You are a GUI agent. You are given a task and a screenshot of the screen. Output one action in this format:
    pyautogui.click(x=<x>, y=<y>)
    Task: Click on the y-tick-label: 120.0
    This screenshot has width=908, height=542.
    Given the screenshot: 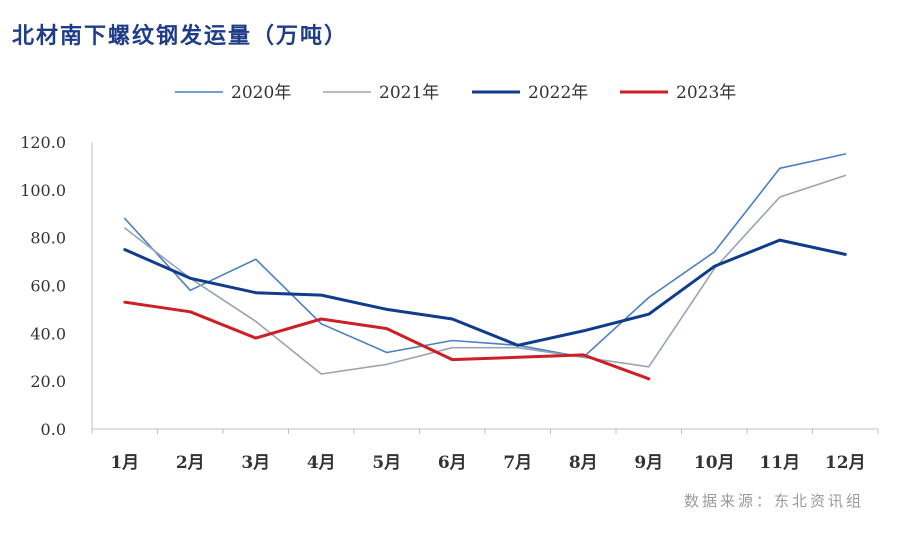 What is the action you would take?
    pyautogui.click(x=43, y=142)
    